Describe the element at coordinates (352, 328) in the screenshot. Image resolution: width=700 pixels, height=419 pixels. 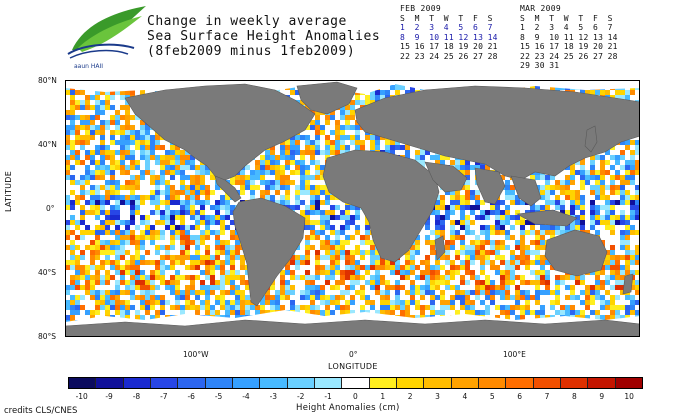
I see `land-antarctica` at that location.